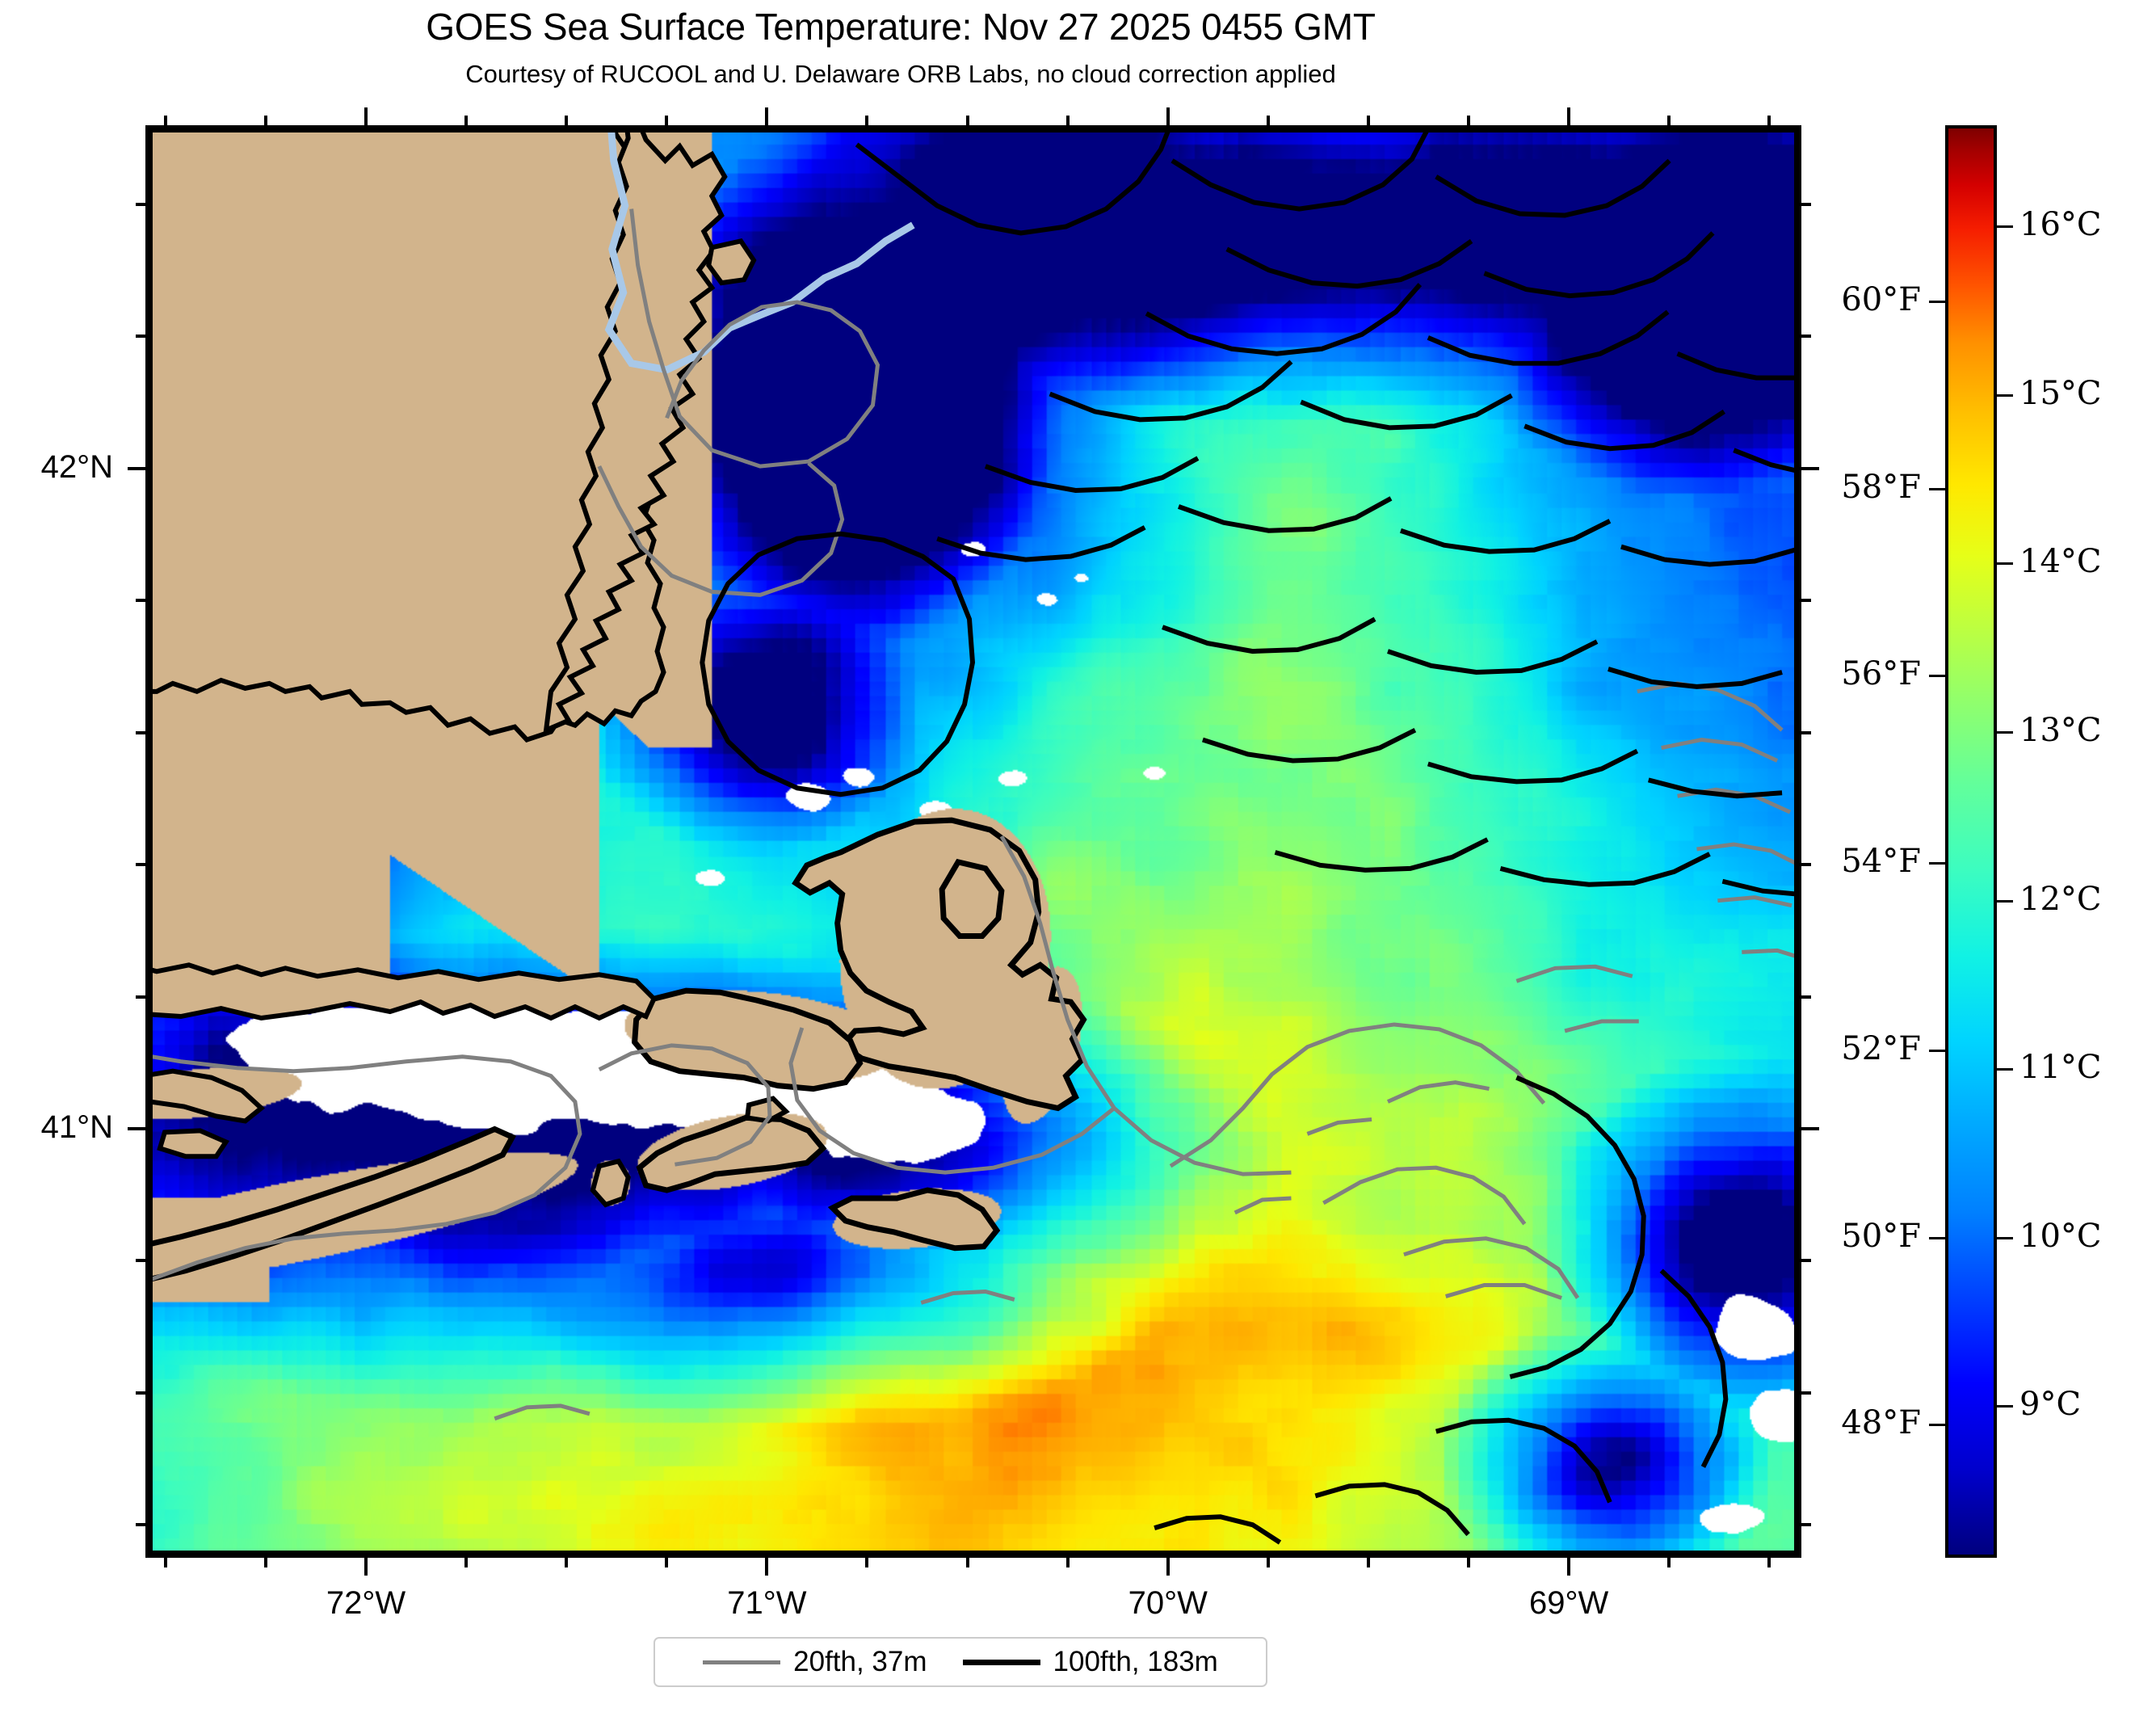  Describe the element at coordinates (1881, 862) in the screenshot. I see `colorbar-label-fahrenheit: 54°F` at that location.